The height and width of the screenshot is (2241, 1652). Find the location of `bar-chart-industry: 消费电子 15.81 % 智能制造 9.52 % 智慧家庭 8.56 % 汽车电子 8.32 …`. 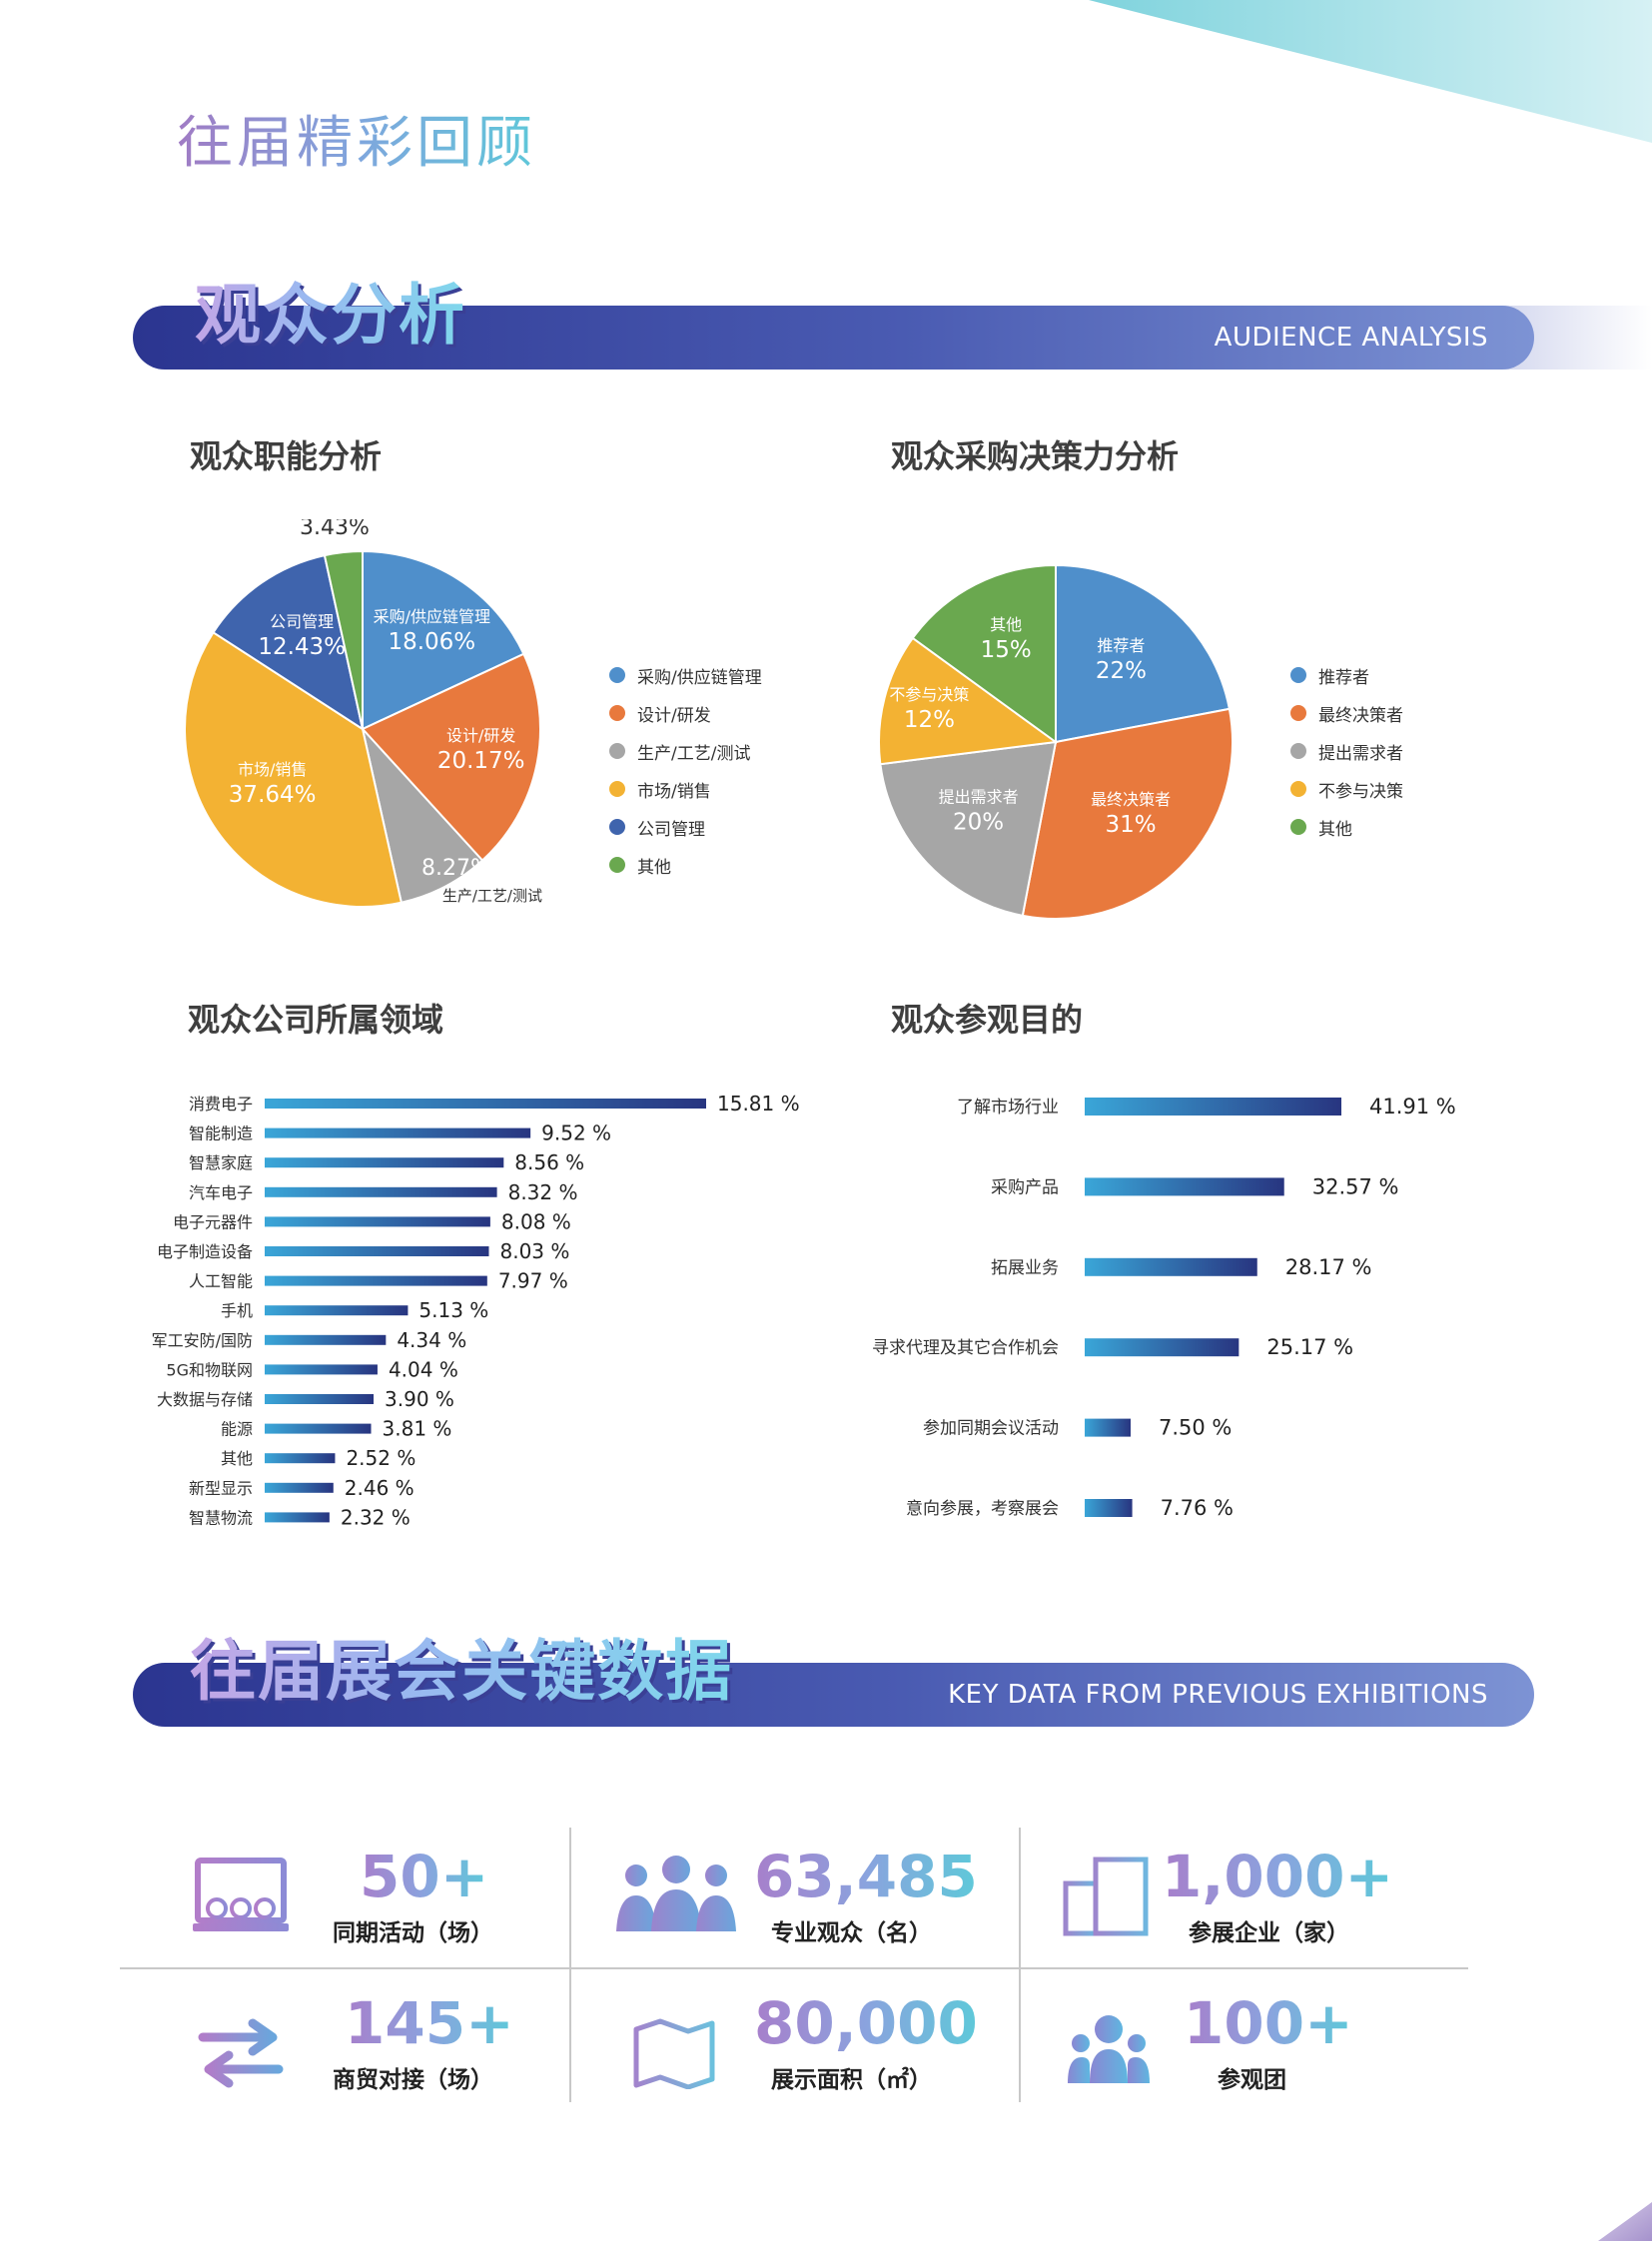

bar-chart-industry: 消费电子 15.81 % 智能制造 9.52 % 智慧家庭 8.56 % 汽车电子 8.32 … is located at coordinates (476, 1310).